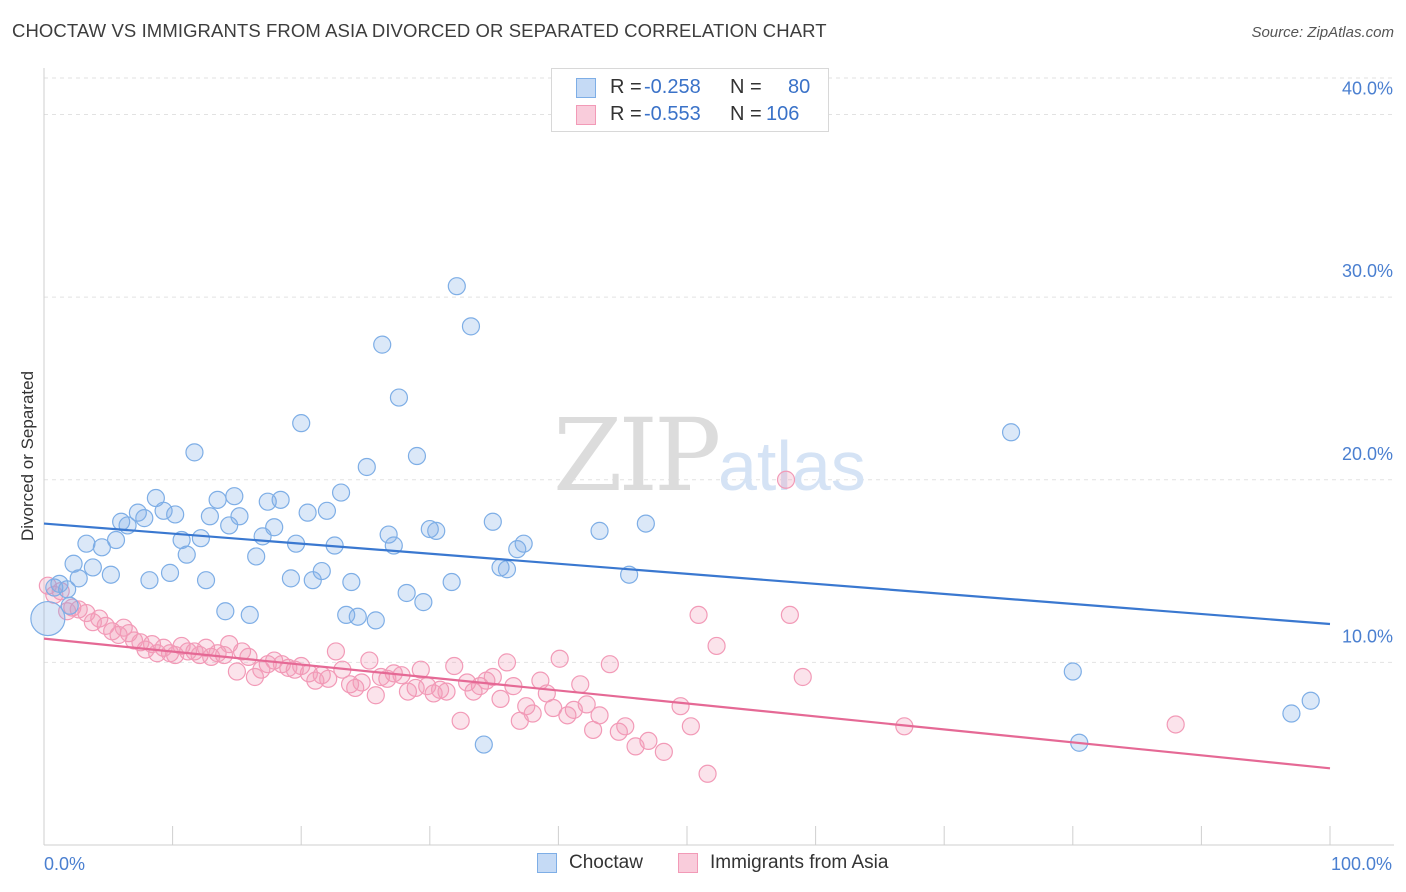 This screenshot has height=892, width=1406. Describe the element at coordinates (799, 87) in the screenshot. I see `legend-n-value: 80` at that location.